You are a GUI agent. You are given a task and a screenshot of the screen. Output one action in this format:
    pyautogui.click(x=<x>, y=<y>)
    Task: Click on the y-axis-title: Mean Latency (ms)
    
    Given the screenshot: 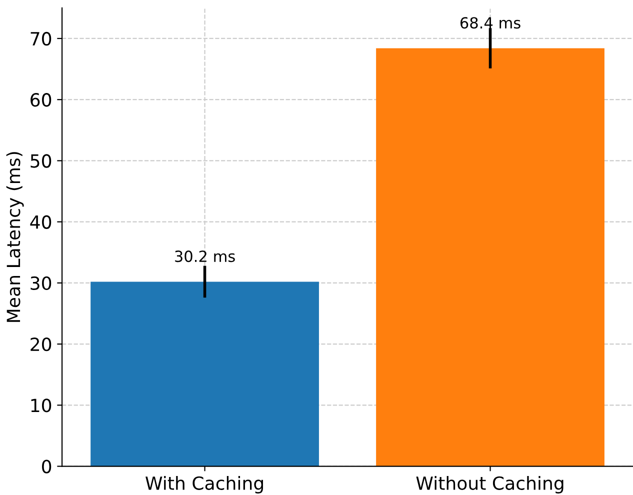 What is the action you would take?
    pyautogui.click(x=15, y=237)
    